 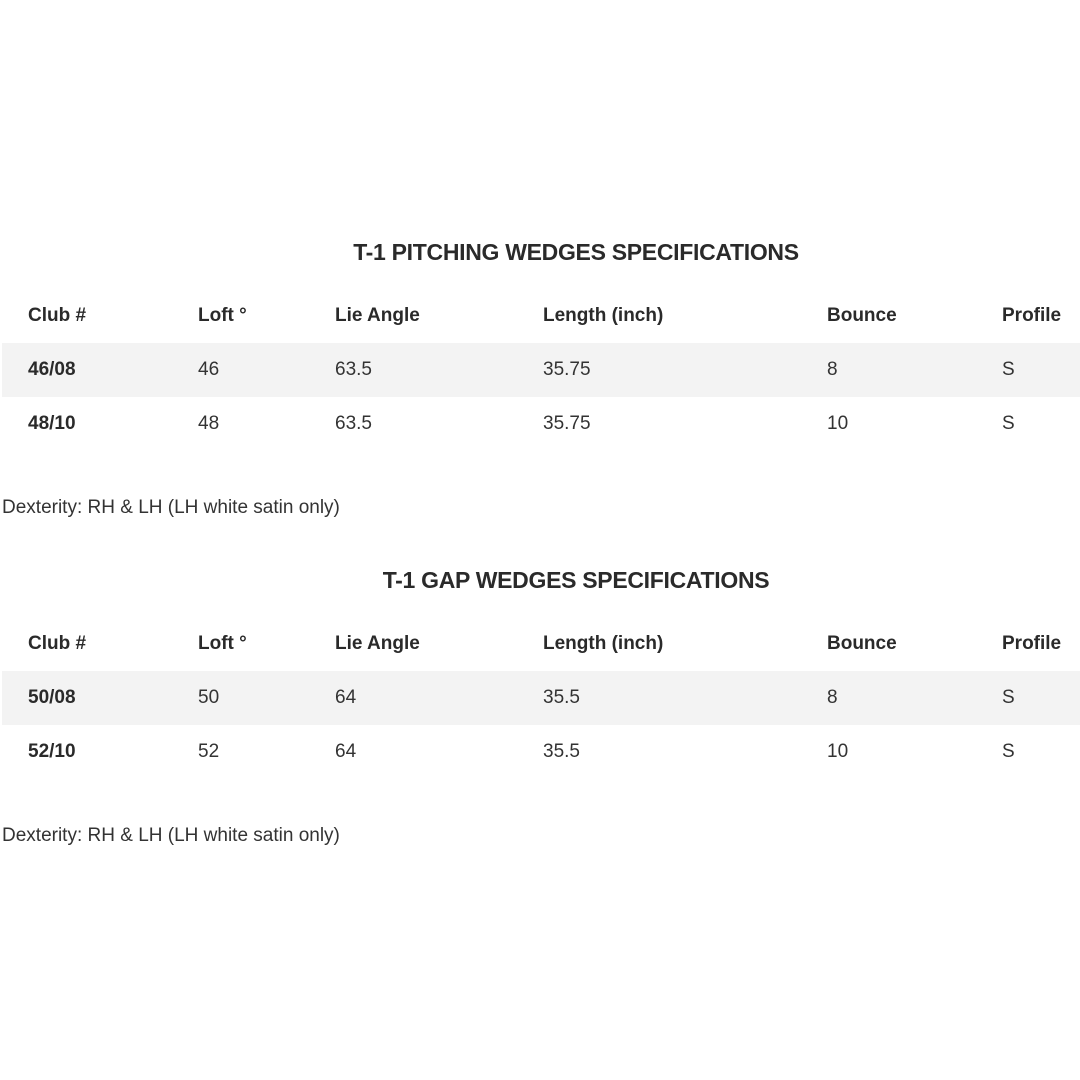 What do you see at coordinates (576, 580) in the screenshot?
I see `table-title: T-1 GAP WEDGES SPECIFICATIONS` at bounding box center [576, 580].